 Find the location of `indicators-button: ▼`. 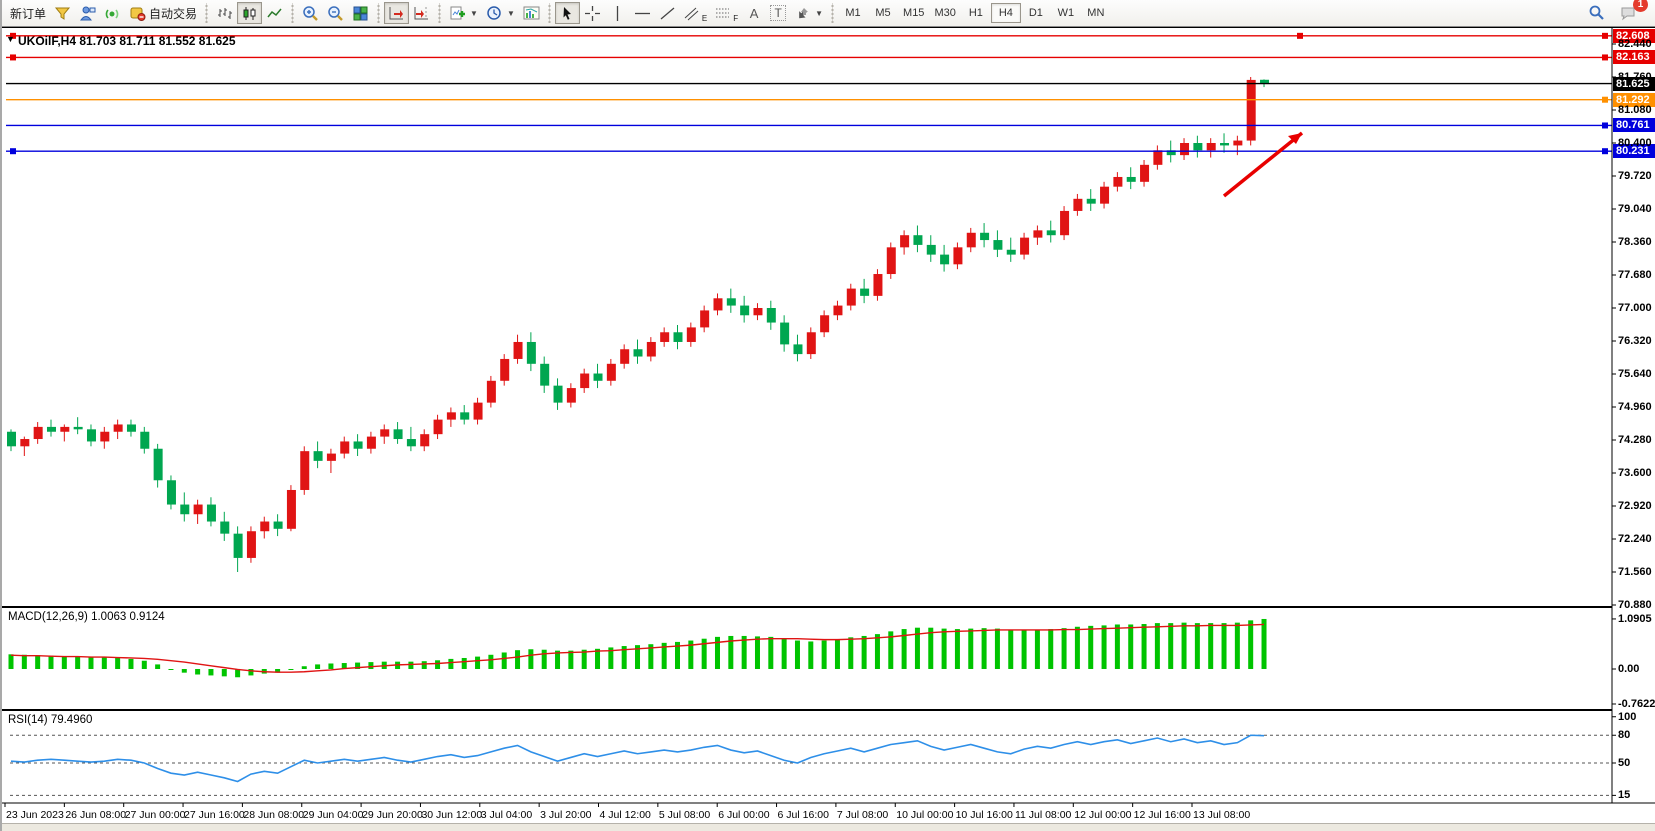

indicators-button: ▼ is located at coordinates (463, 13).